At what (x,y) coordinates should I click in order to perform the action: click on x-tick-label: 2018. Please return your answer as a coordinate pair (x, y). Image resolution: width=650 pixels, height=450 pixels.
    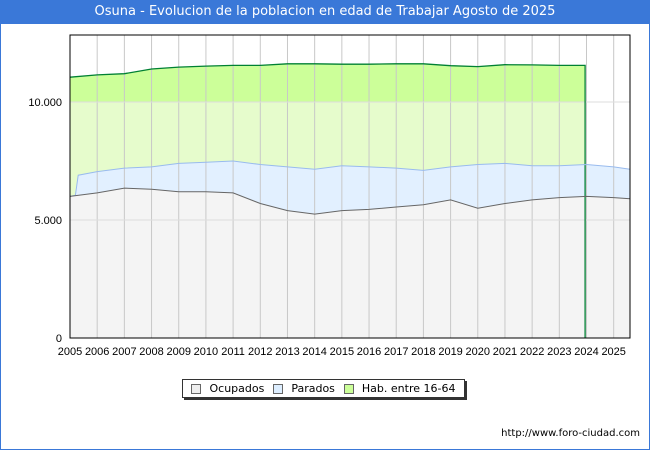
    Looking at the image, I should click on (423, 352).